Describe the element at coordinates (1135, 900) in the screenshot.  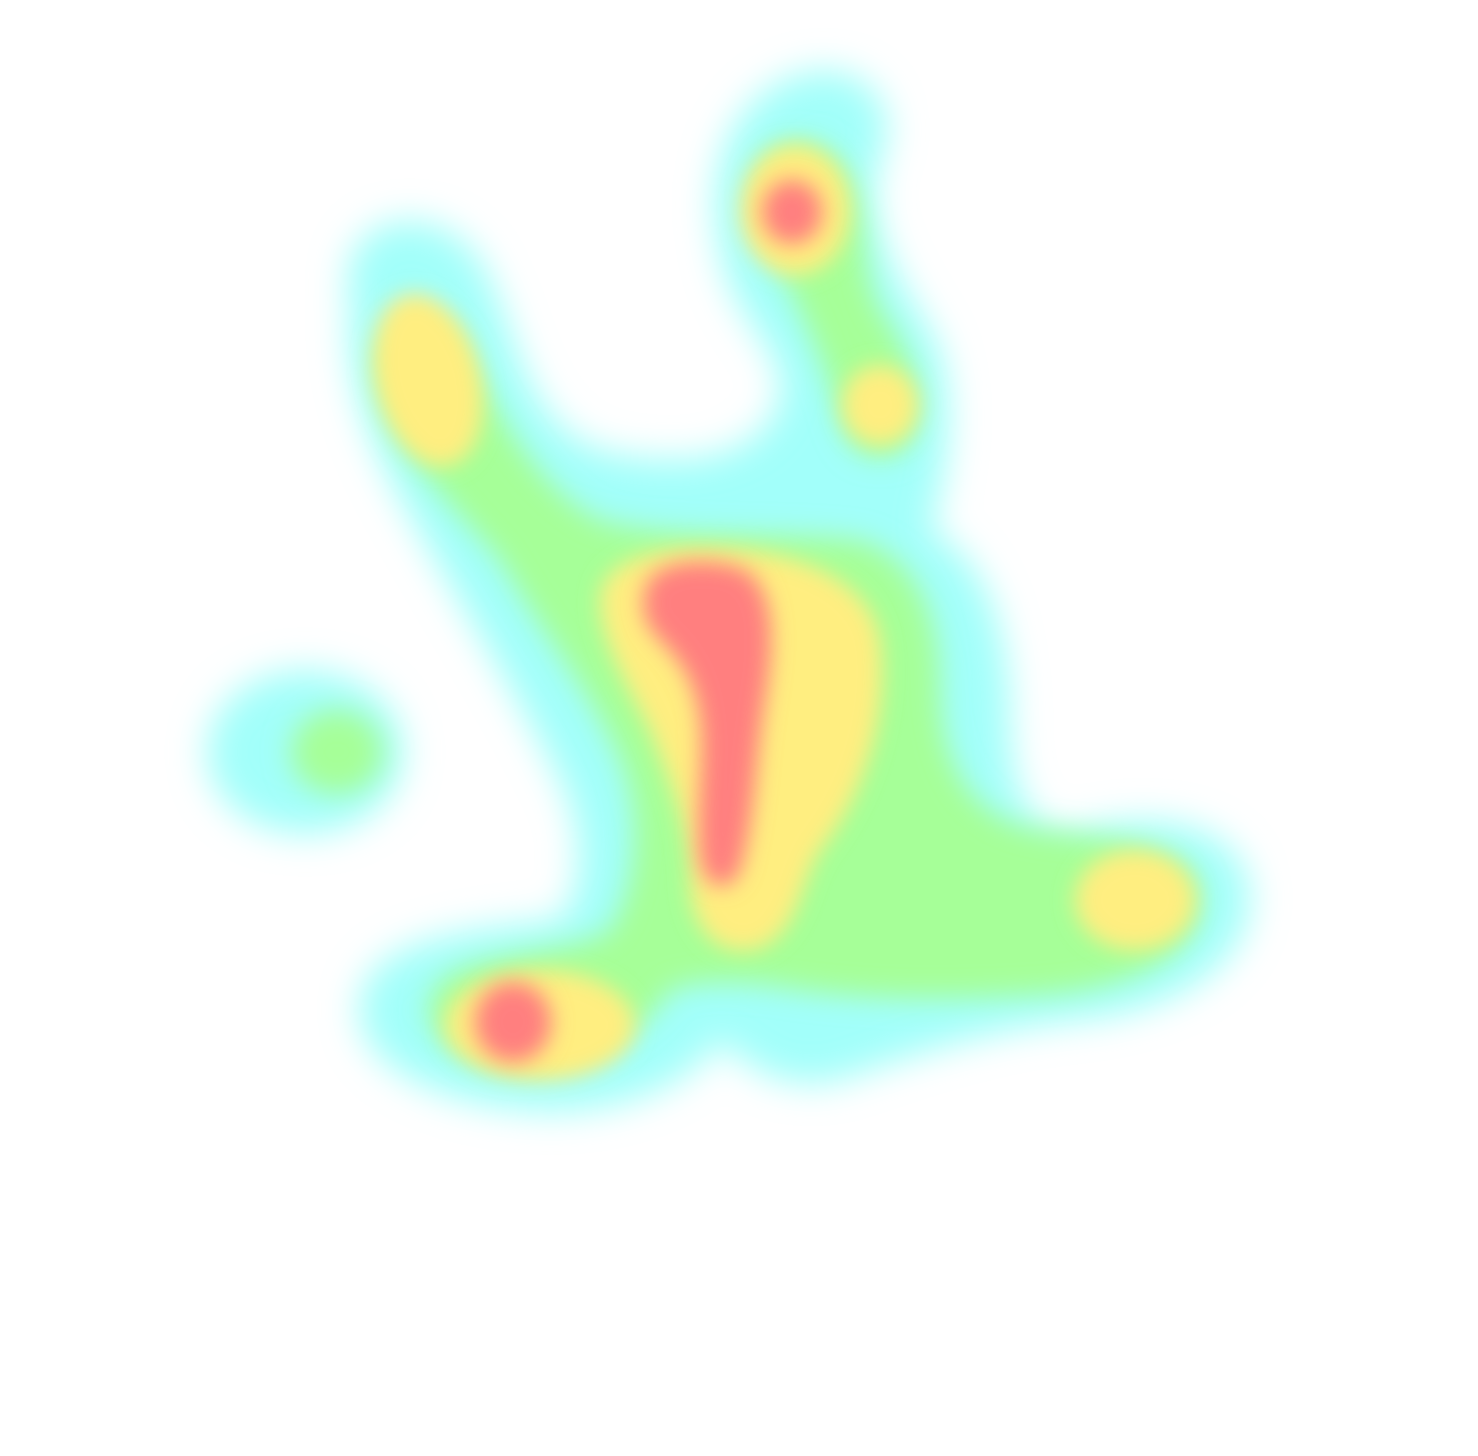
I see `heatmap-warm-region-right` at that location.